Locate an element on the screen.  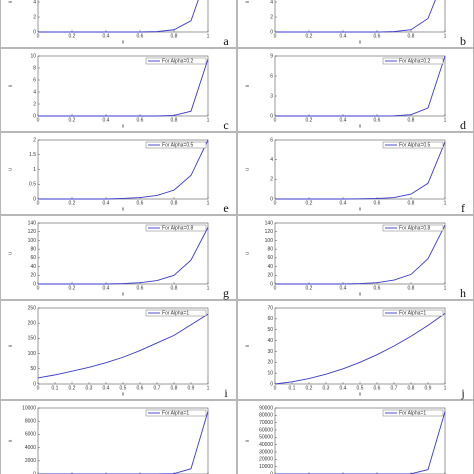
y-tick-label: 140 is located at coordinates (32, 223).